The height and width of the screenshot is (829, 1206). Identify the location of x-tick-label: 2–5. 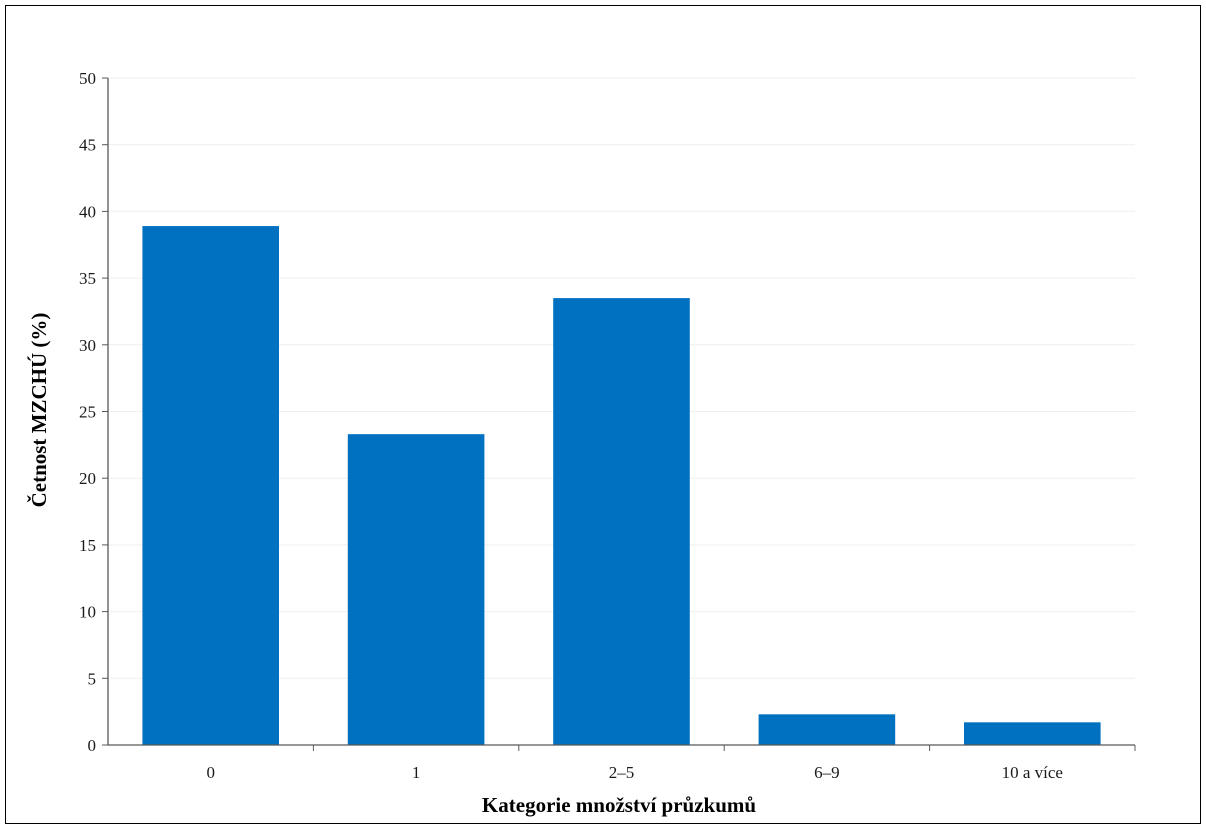
(622, 772).